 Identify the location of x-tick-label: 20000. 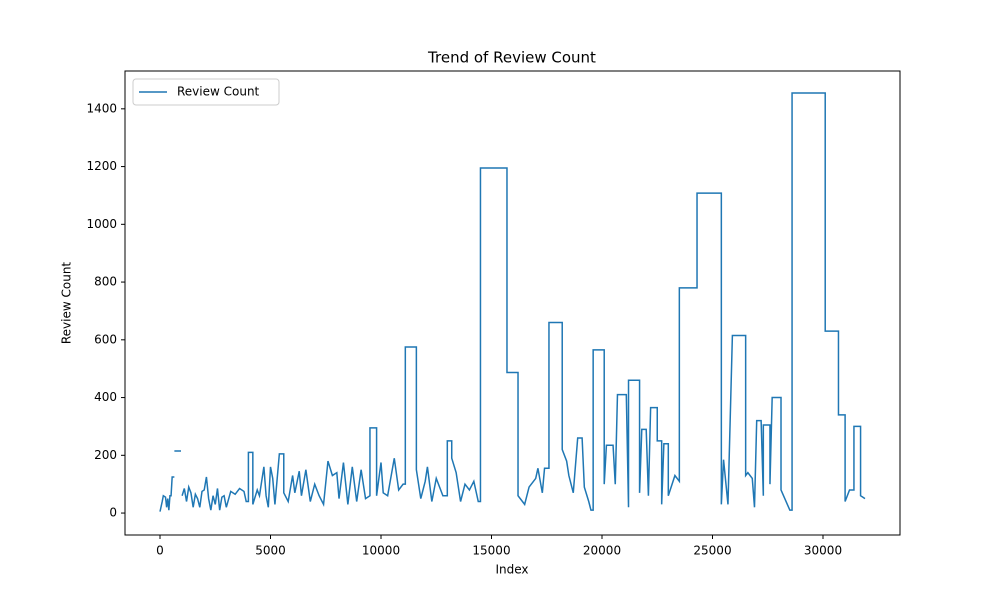
(602, 551).